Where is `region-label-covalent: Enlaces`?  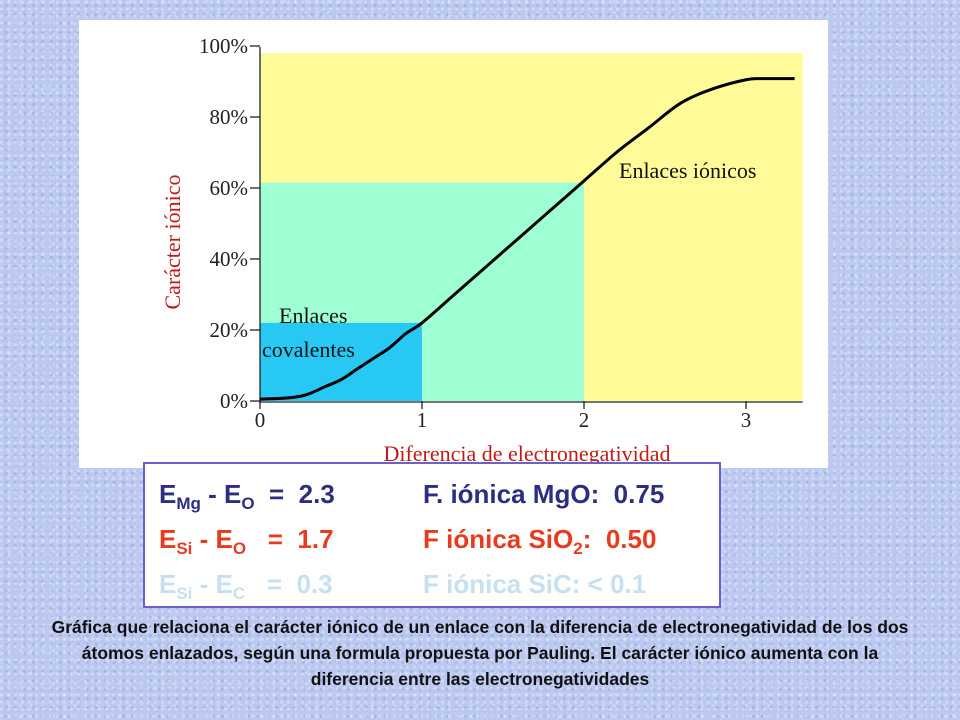
region-label-covalent: Enlaces is located at coordinates (313, 315).